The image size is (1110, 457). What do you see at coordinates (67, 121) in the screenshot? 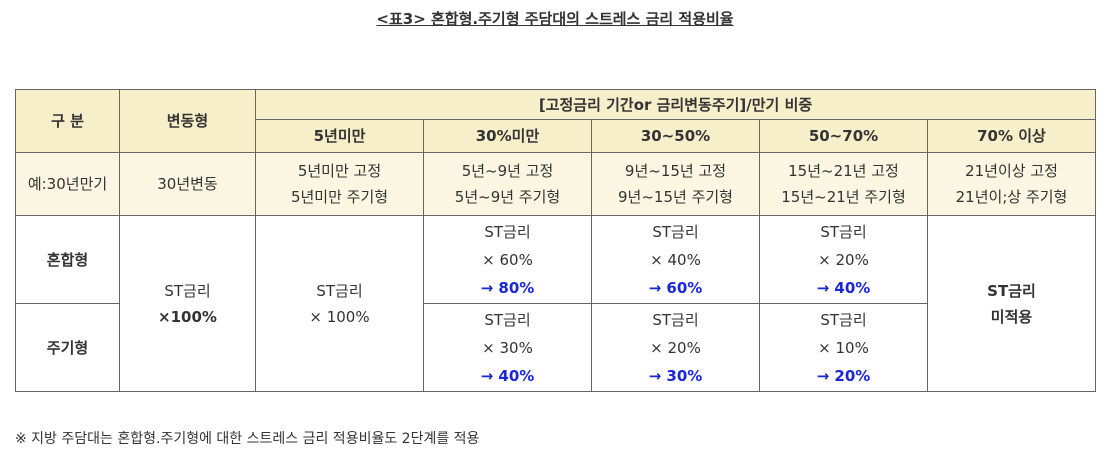
I see `header-category: 구 분` at bounding box center [67, 121].